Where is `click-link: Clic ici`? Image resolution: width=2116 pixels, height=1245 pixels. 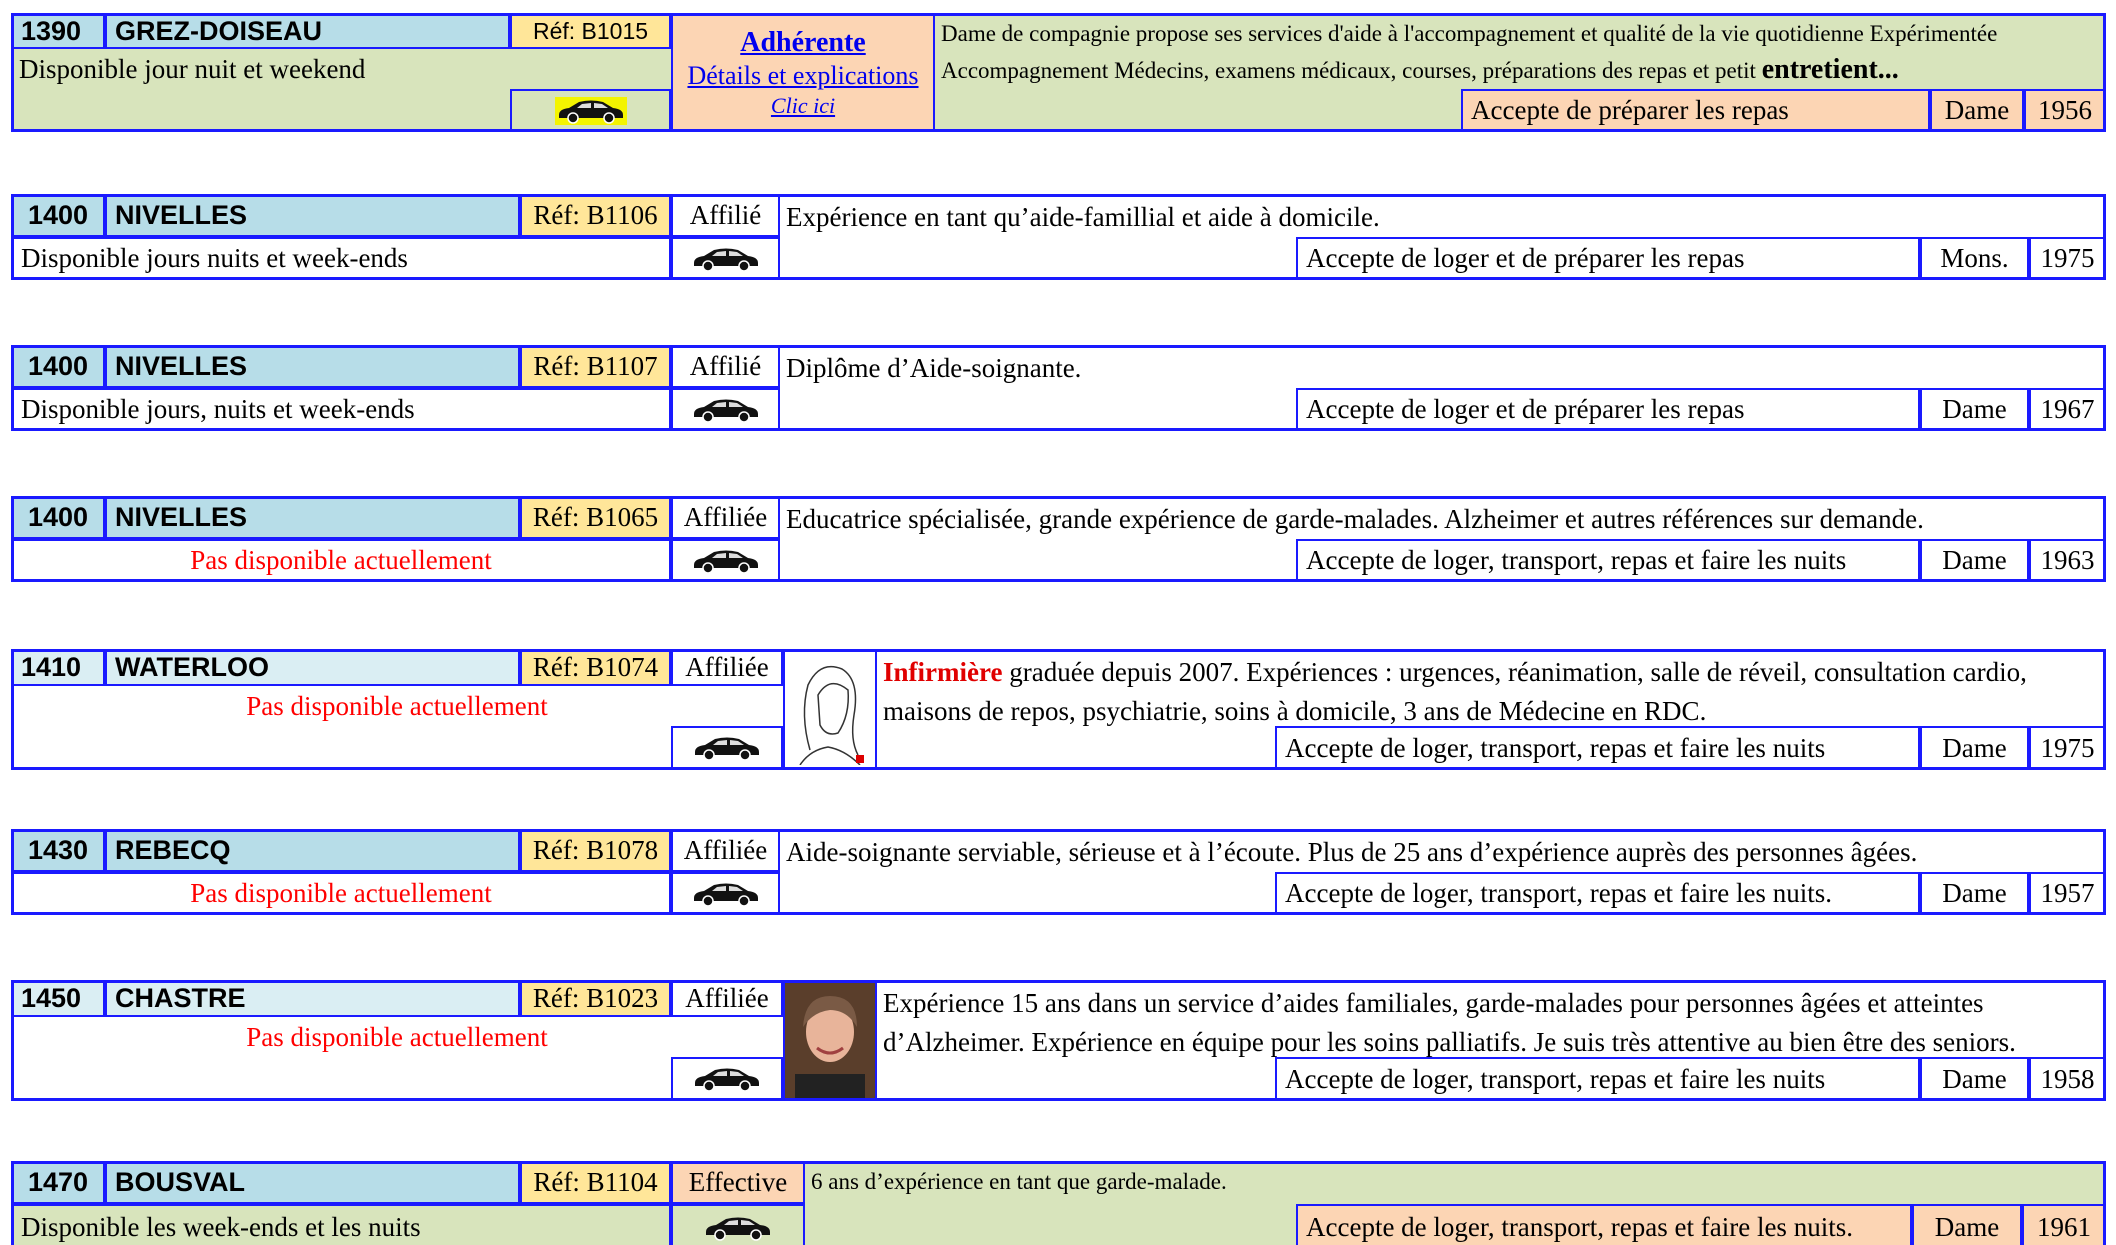
click-link: Clic ici is located at coordinates (803, 105).